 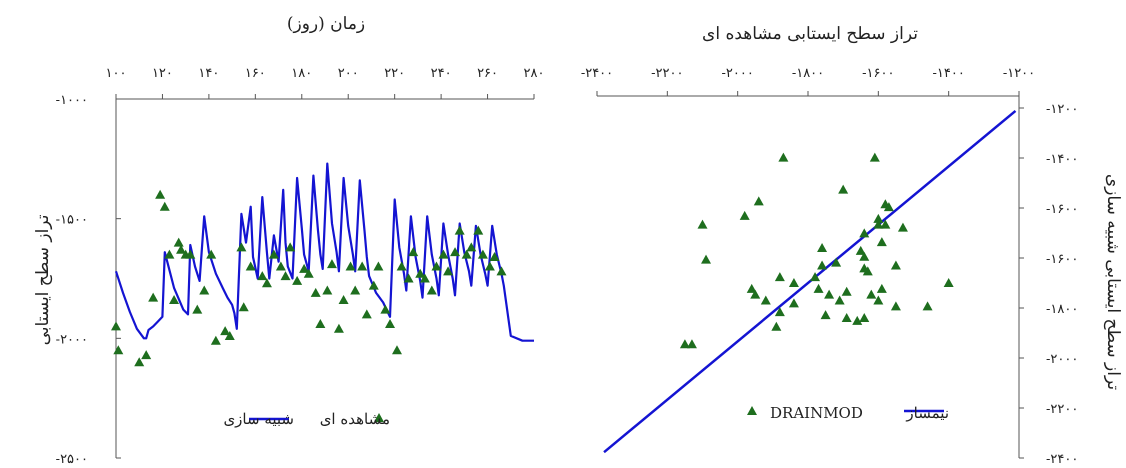 What do you see at coordinates (878, 73) in the screenshot?
I see `x-tick-label: -۱۶۰۰` at bounding box center [878, 73].